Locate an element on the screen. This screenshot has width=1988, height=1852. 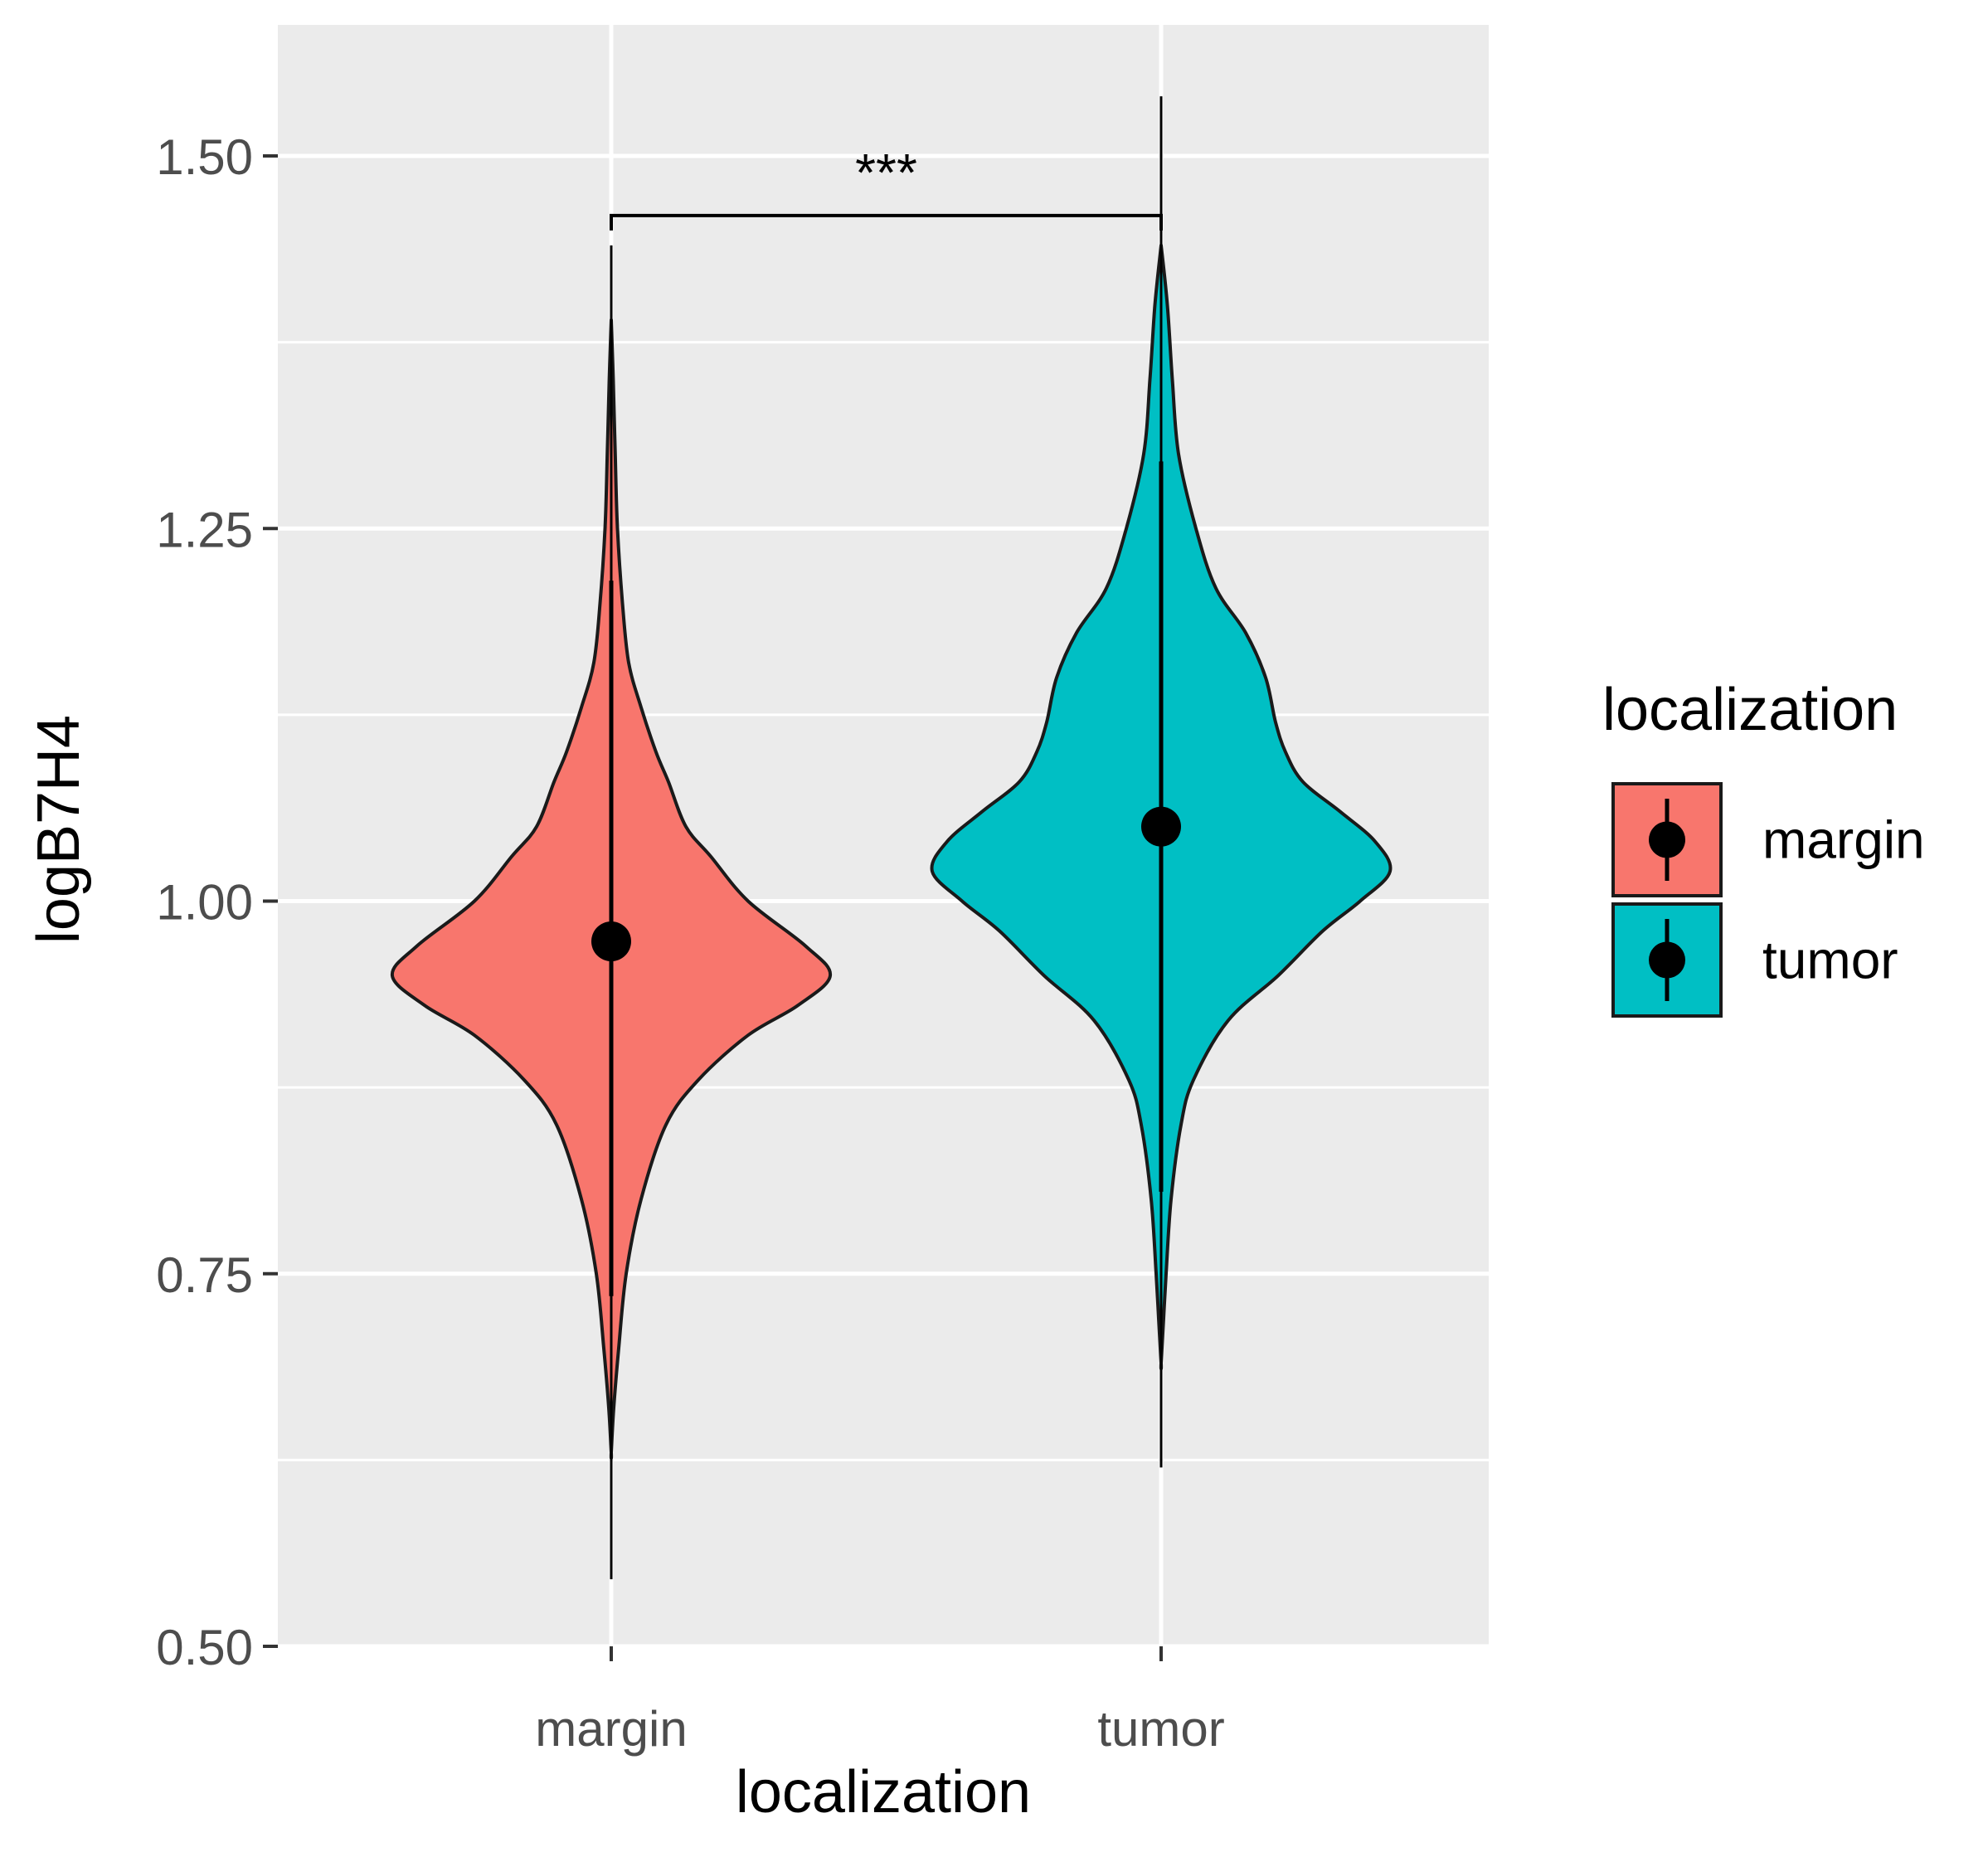
legend: localization margin tumor is located at coordinates (1763, 847).